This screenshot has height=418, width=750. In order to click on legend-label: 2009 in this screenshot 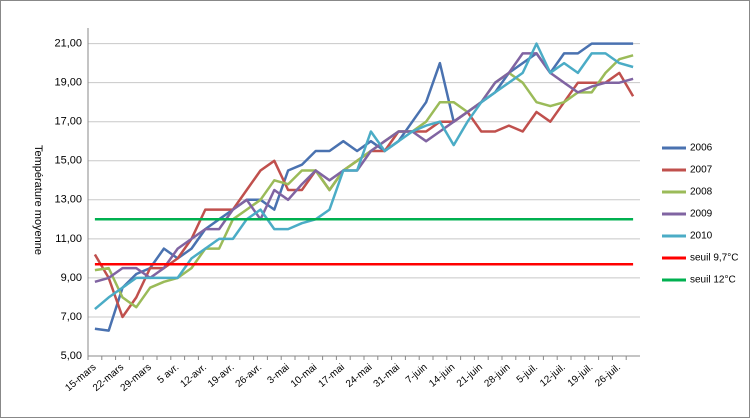, I will do `click(701, 214)`.